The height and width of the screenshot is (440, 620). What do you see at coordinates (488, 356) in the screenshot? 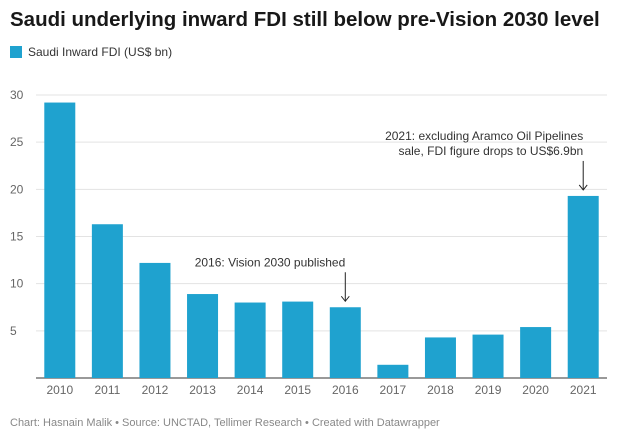
I see `bar-2019` at bounding box center [488, 356].